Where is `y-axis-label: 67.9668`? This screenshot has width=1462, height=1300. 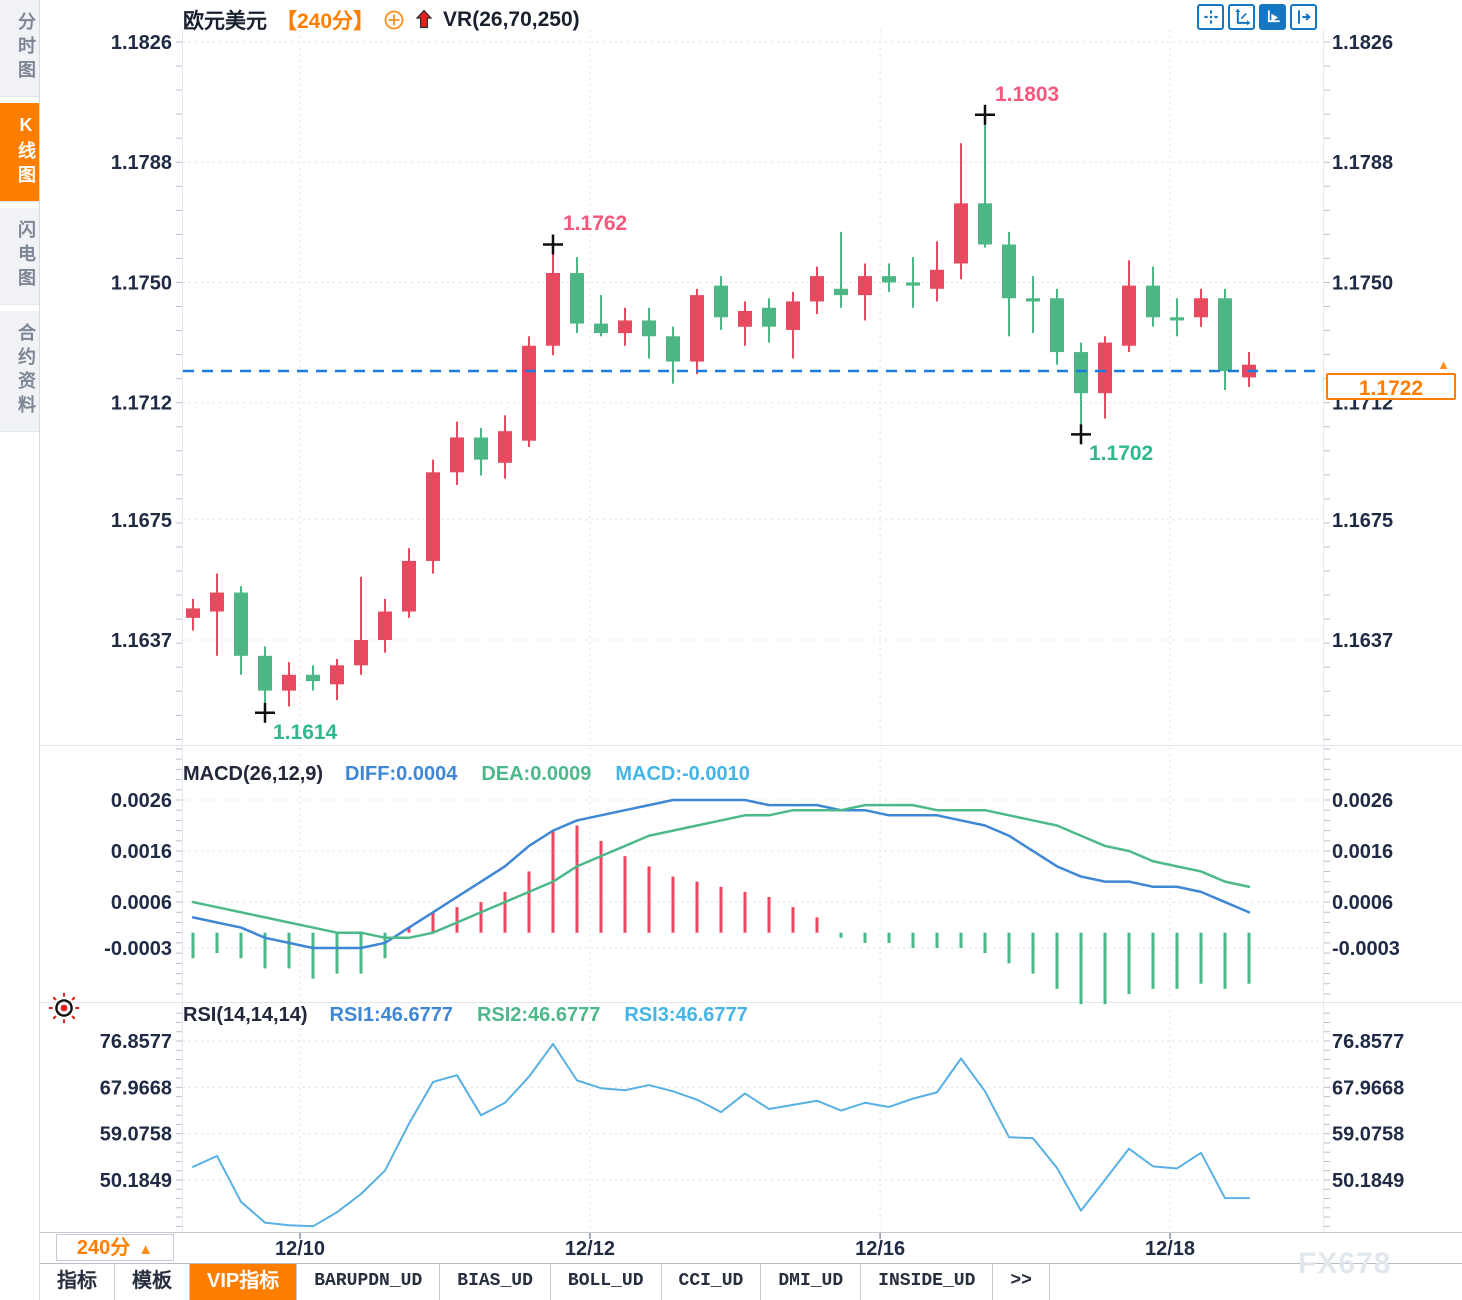
y-axis-label: 67.9668 is located at coordinates (136, 1088).